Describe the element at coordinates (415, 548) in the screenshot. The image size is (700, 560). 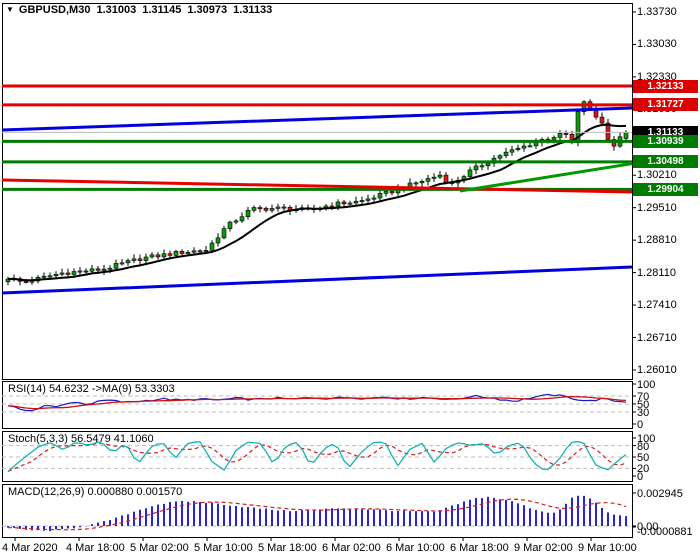
I see `time-label: 6 Mar 10:00` at that location.